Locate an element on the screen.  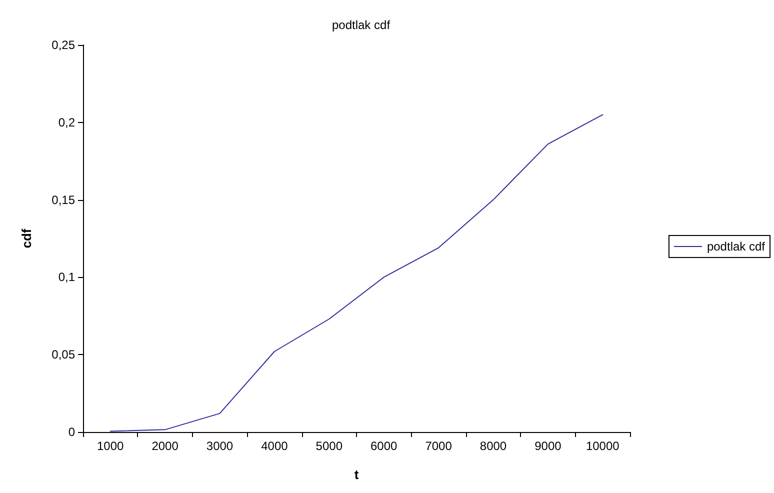
y-tick-label: 0,1 is located at coordinates (67, 277).